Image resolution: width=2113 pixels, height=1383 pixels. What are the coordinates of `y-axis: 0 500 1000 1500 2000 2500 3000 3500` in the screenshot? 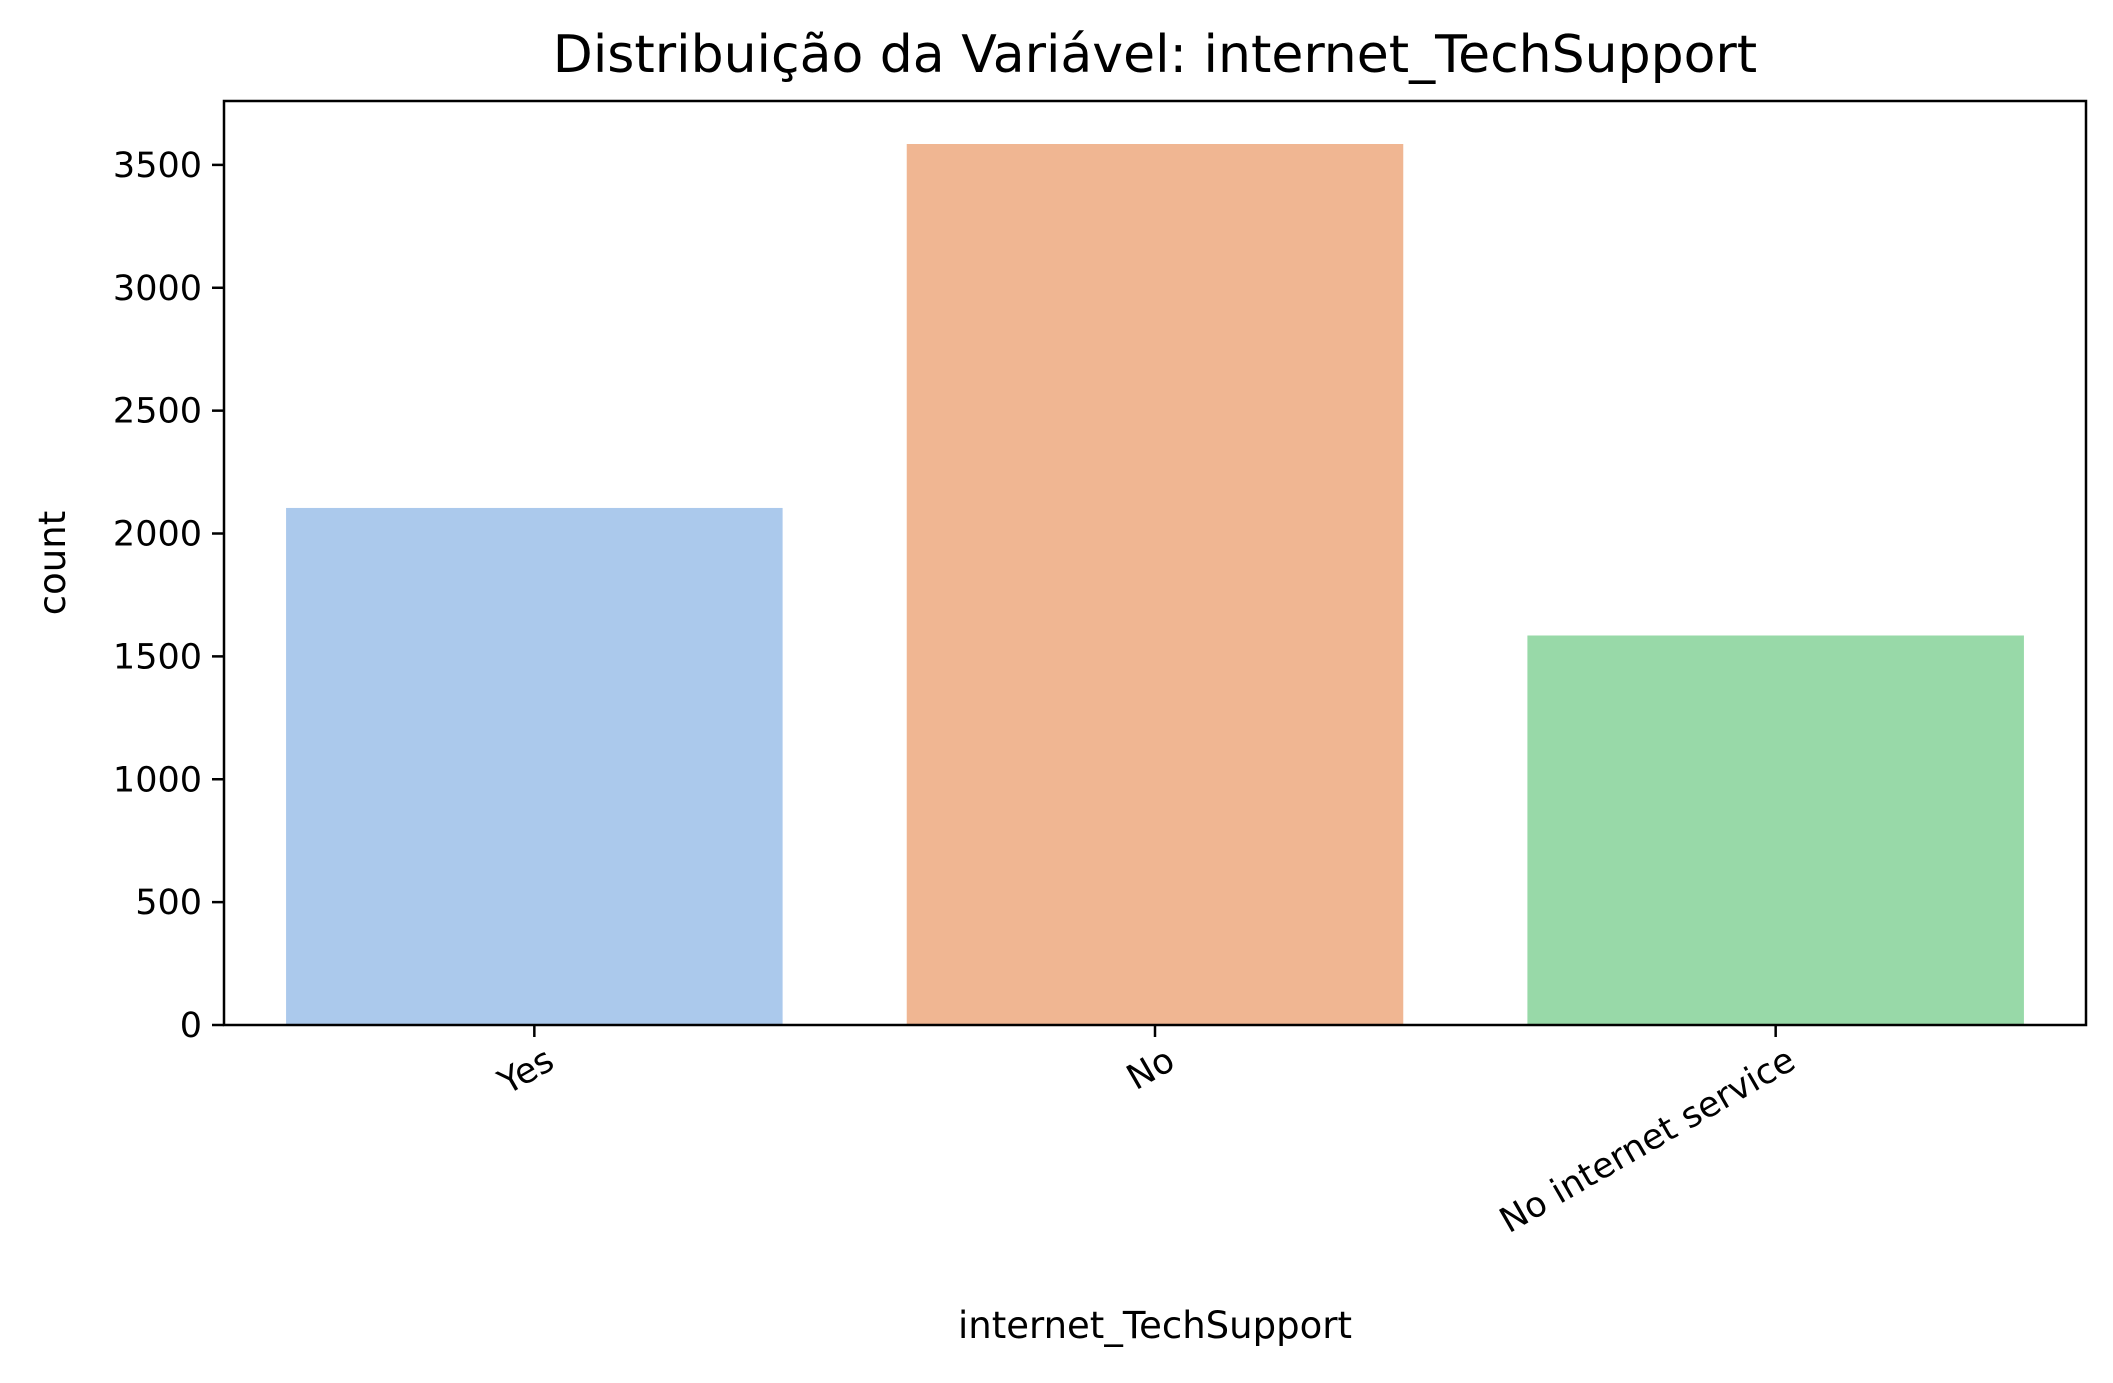 It's located at (168, 596).